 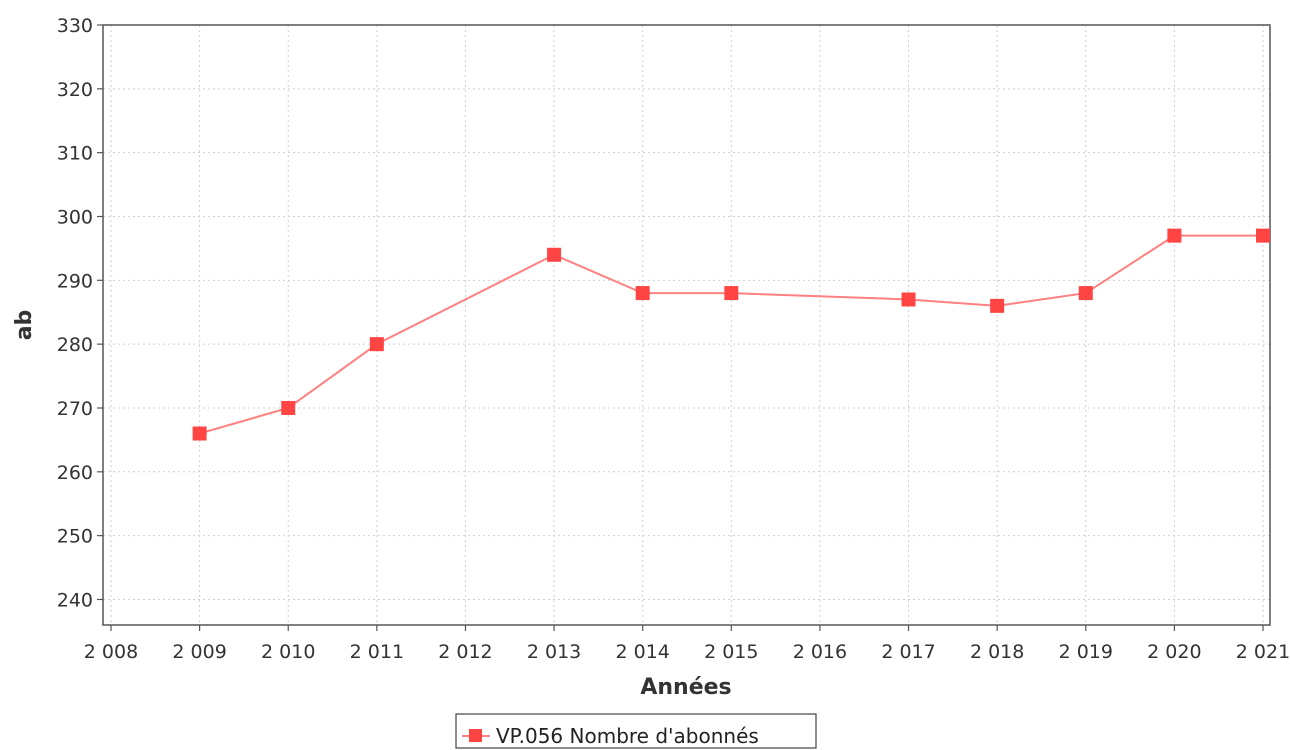 What do you see at coordinates (199, 652) in the screenshot?
I see `x-tick-label: 2 009` at bounding box center [199, 652].